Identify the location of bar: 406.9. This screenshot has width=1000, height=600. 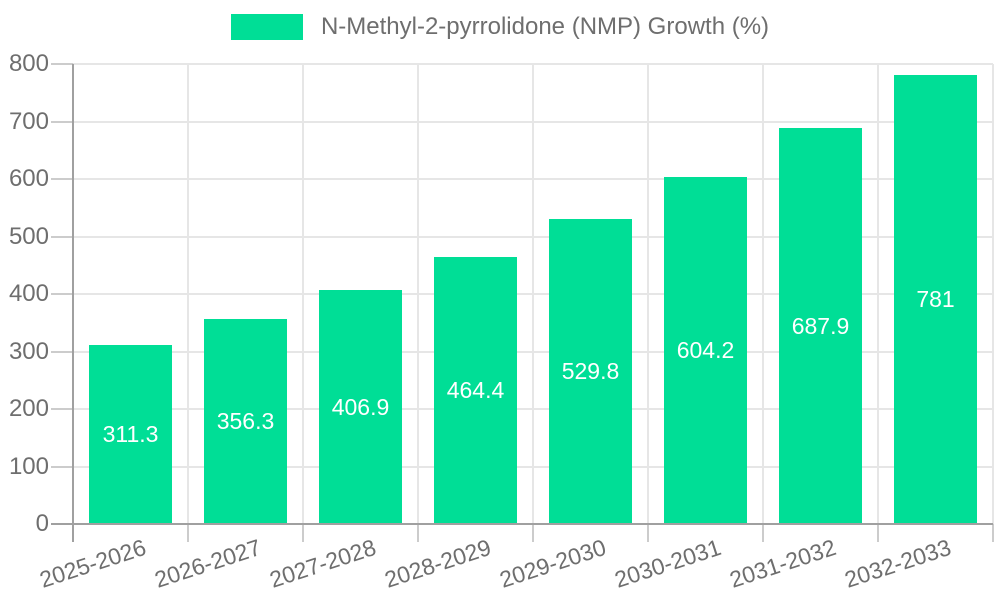
(360, 407).